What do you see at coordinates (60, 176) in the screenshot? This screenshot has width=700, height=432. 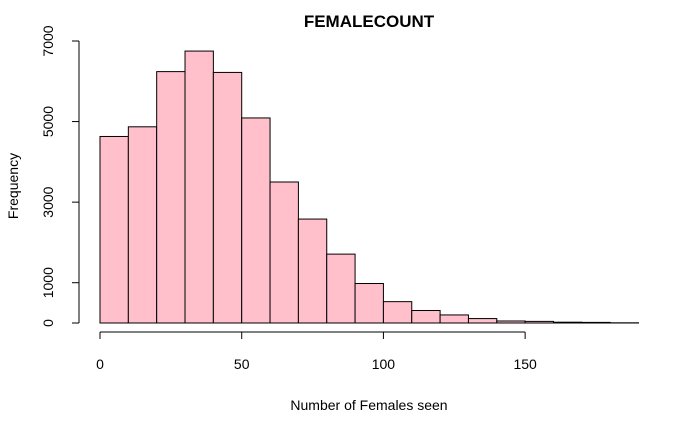 I see `y-axis: 0 1000 3000 5000 7000` at bounding box center [60, 176].